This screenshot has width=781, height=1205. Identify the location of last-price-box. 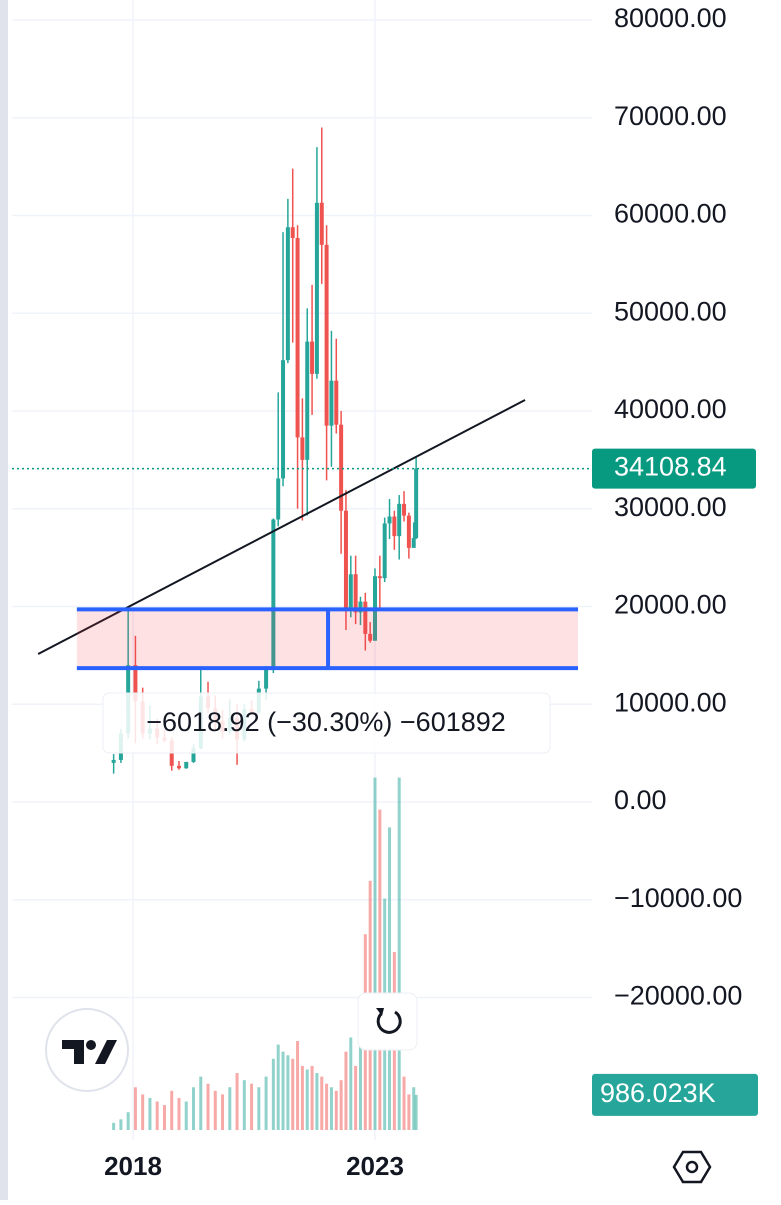
(674, 468).